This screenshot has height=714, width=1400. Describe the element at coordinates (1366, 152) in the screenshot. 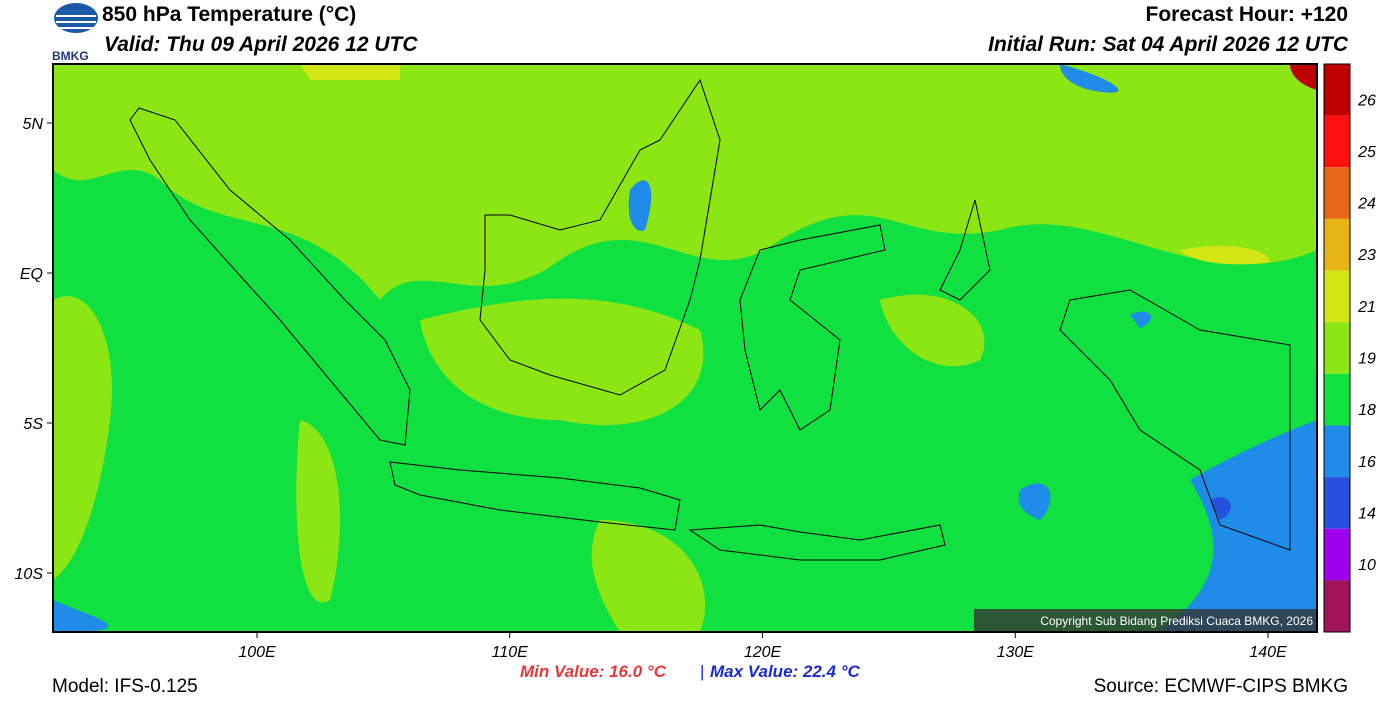

I see `colorbar-label: 25` at that location.